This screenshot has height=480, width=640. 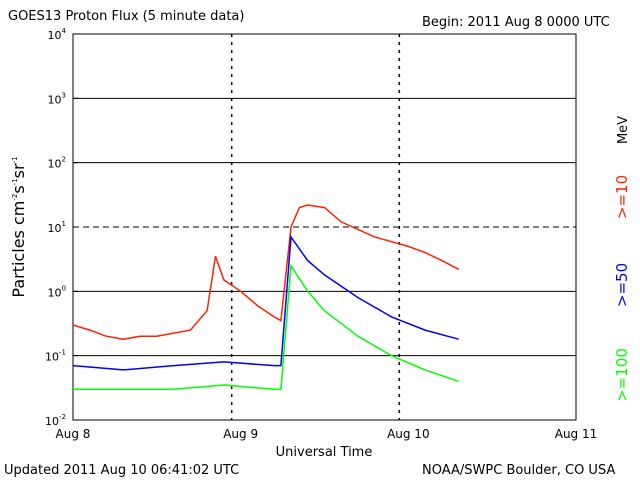 I want to click on begin-label: Begin: 2011 Aug 8 0000 UTC, so click(x=516, y=22).